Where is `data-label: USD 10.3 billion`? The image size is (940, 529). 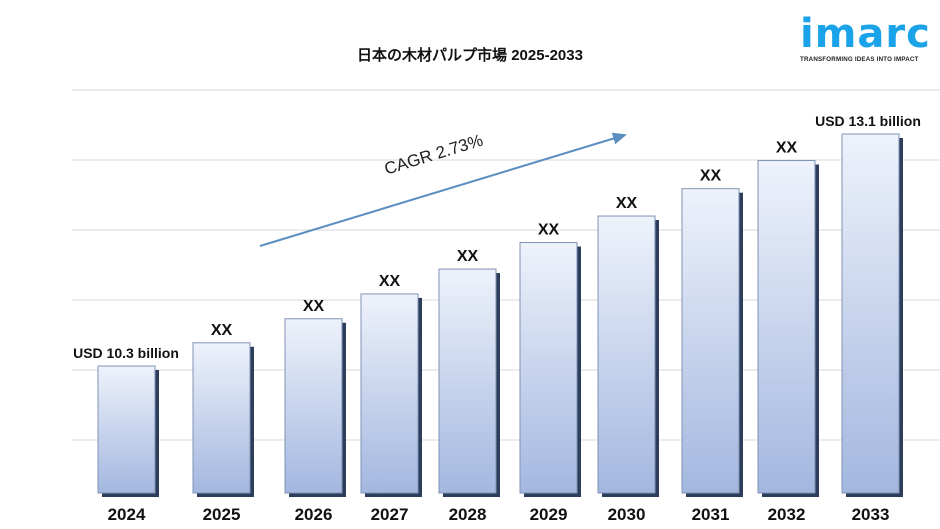
data-label: USD 10.3 billion is located at coordinates (126, 353).